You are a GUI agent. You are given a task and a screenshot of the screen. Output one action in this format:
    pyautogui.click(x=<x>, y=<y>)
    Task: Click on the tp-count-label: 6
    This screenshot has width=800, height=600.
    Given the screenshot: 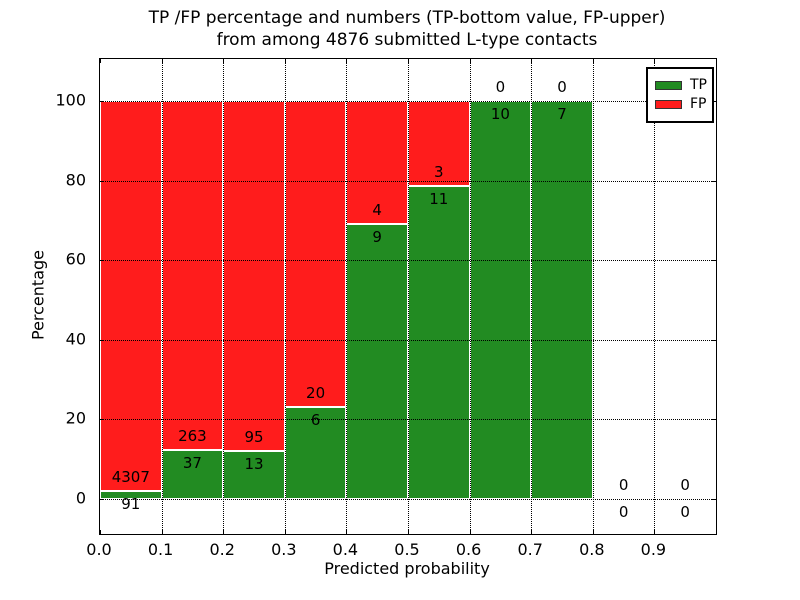 What is the action you would take?
    pyautogui.click(x=315, y=420)
    